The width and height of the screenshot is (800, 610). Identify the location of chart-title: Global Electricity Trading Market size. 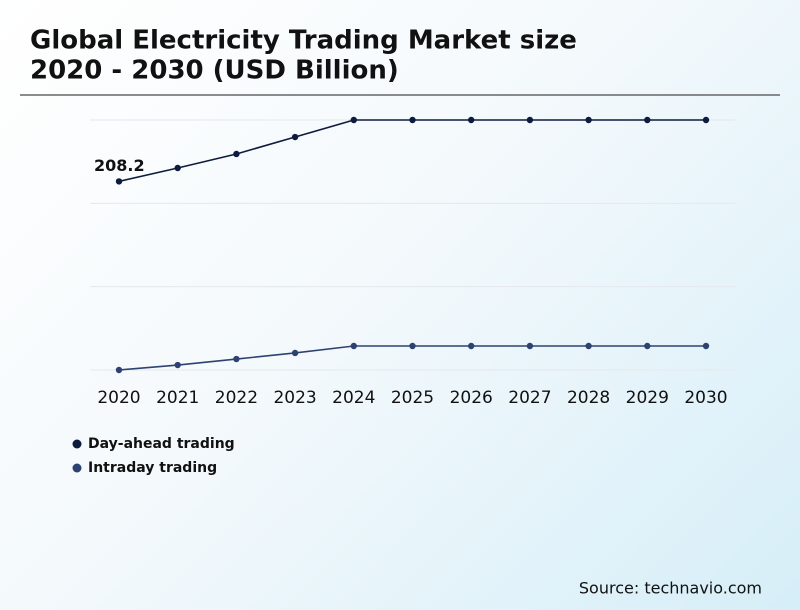
(303, 41).